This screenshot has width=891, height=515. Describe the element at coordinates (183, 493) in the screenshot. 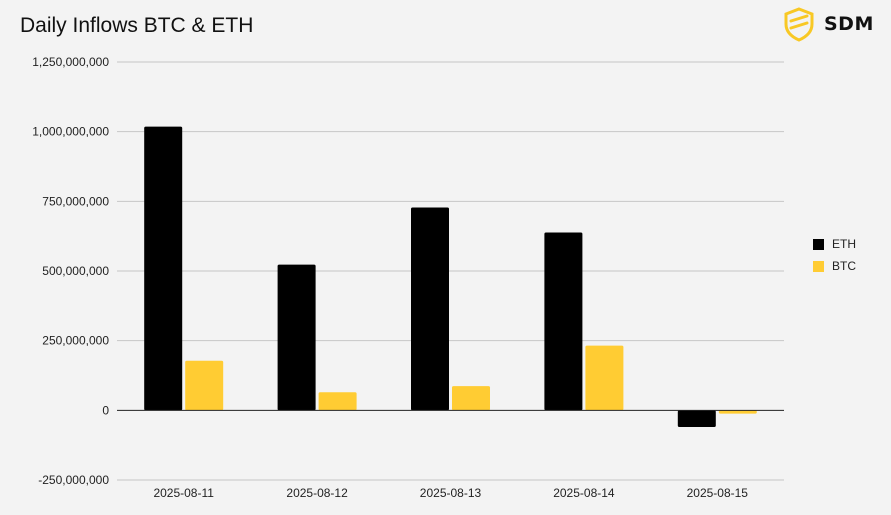

I see `x-tick-label: 2025-08-11` at that location.